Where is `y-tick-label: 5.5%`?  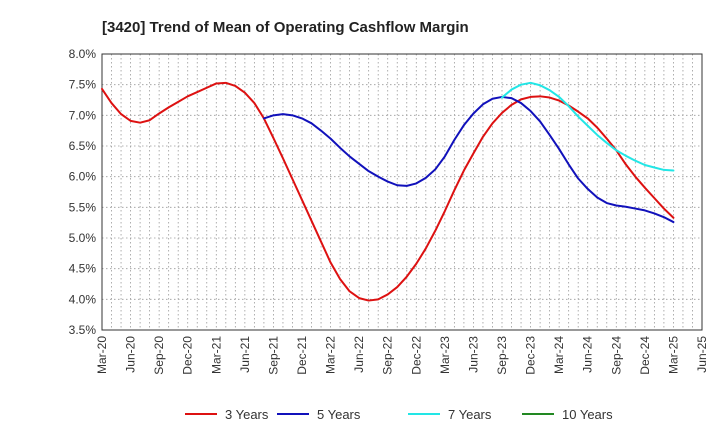 y-tick-label: 5.5% is located at coordinates (83, 207).